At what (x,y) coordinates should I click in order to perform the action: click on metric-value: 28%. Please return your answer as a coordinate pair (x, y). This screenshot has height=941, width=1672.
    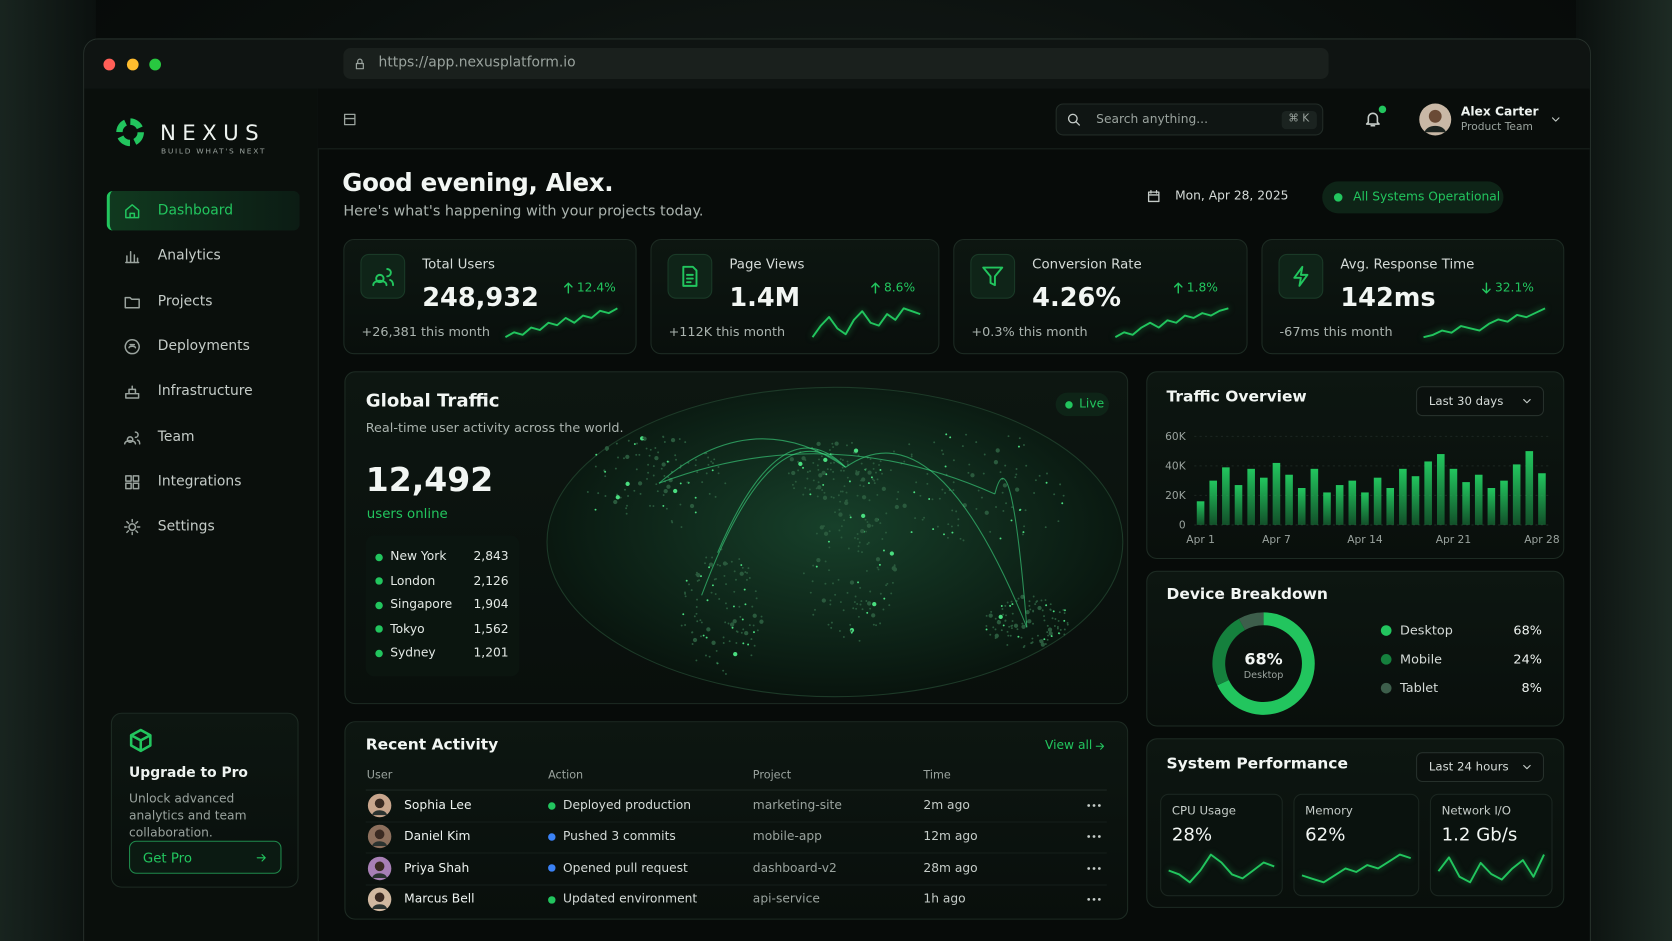
    Looking at the image, I should click on (1192, 835).